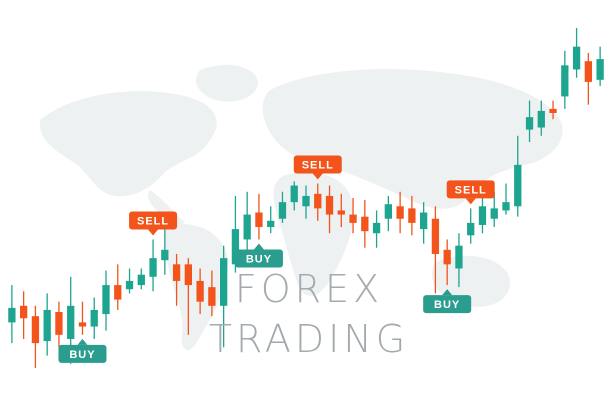 Image resolution: width=612 pixels, height=408 pixels. Describe the element at coordinates (309, 289) in the screenshot. I see `title-line-forex: FOREX` at that location.